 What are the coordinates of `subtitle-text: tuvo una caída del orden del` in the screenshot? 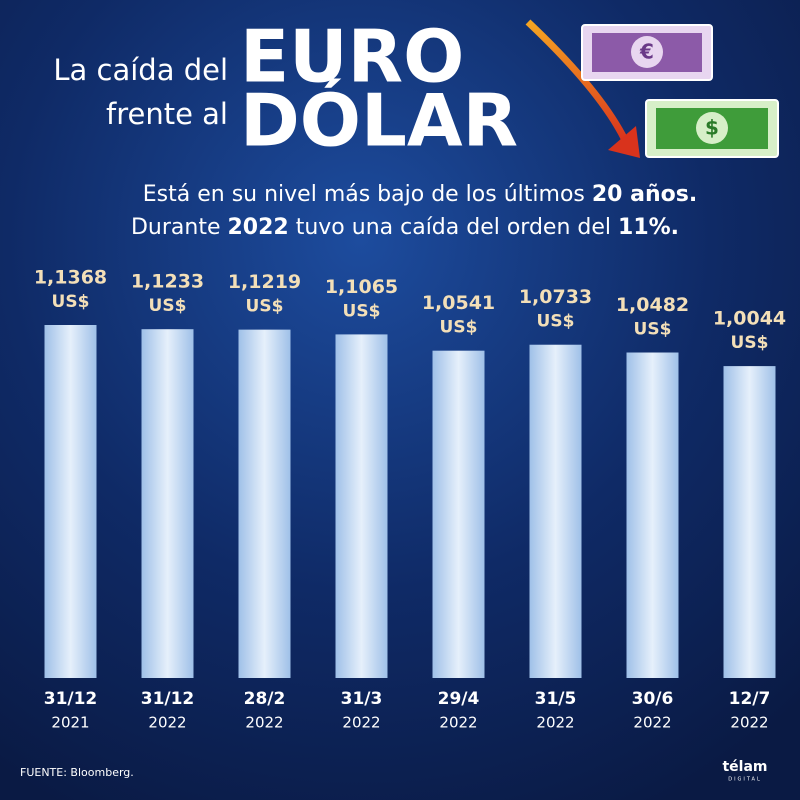 It's located at (453, 227).